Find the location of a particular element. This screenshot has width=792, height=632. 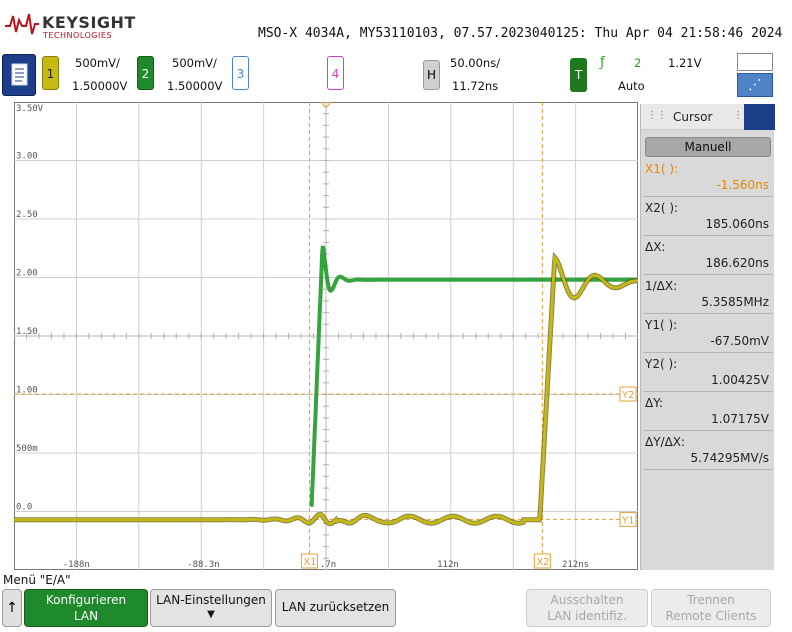

cursor-readout-value: 1.00425V is located at coordinates (740, 380).